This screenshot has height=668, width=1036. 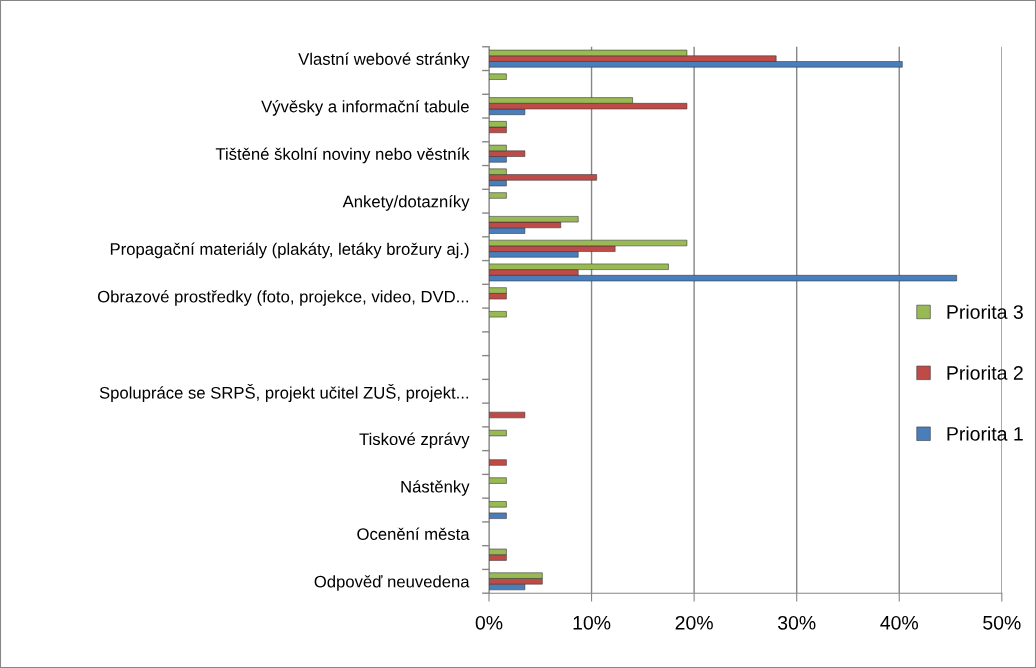 What do you see at coordinates (1002, 622) in the screenshot?
I see `x-tick-label: 50%` at bounding box center [1002, 622].